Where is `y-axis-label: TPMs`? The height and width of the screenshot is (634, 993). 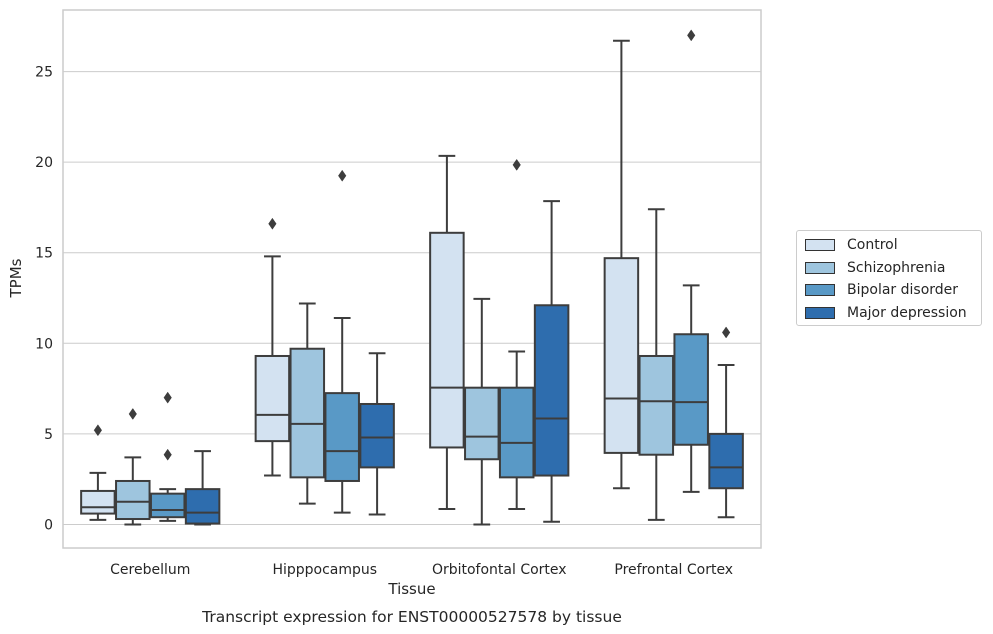 y-axis-label: TPMs is located at coordinates (16, 278).